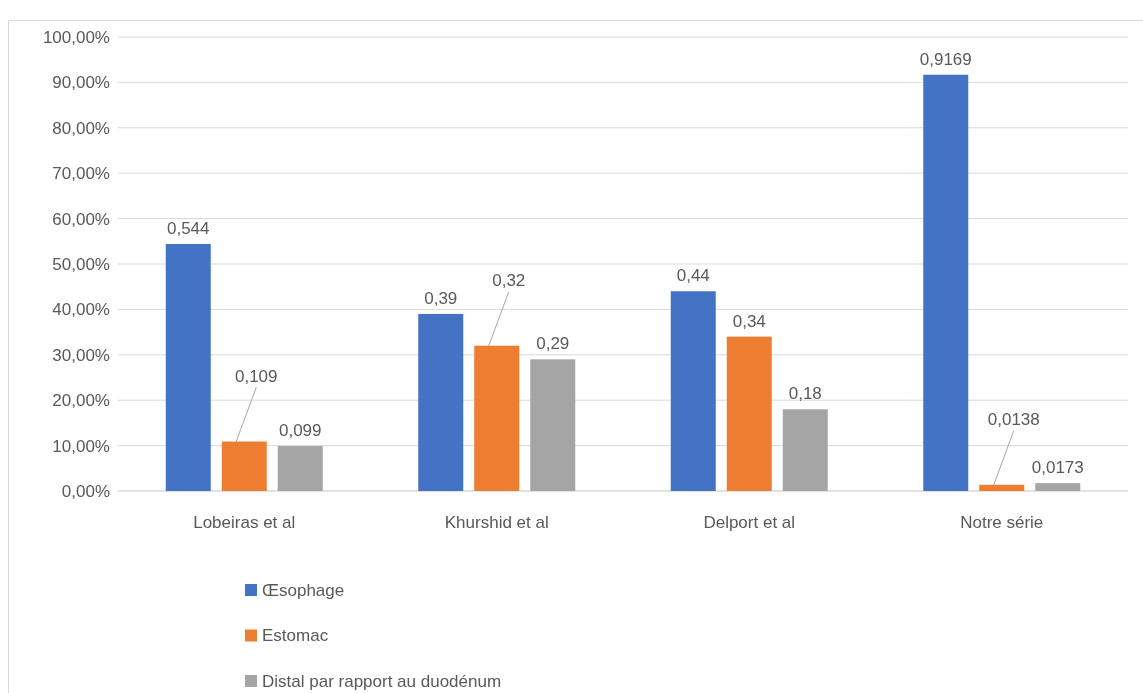  Describe the element at coordinates (81, 446) in the screenshot. I see `y-tick-label: 10,00%` at that location.